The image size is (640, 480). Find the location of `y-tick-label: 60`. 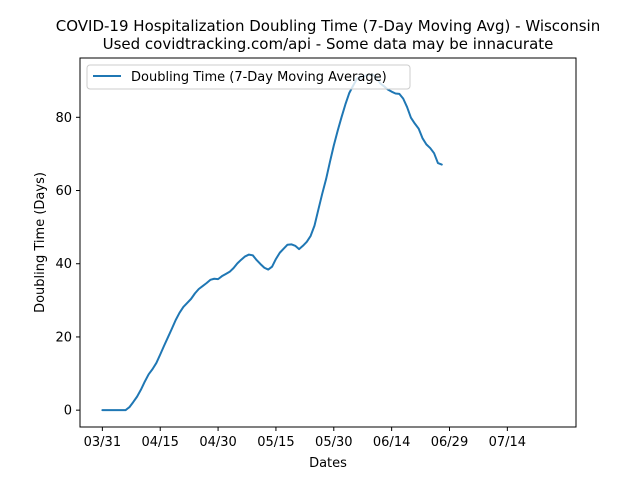

y-tick-label: 60 is located at coordinates (63, 191).